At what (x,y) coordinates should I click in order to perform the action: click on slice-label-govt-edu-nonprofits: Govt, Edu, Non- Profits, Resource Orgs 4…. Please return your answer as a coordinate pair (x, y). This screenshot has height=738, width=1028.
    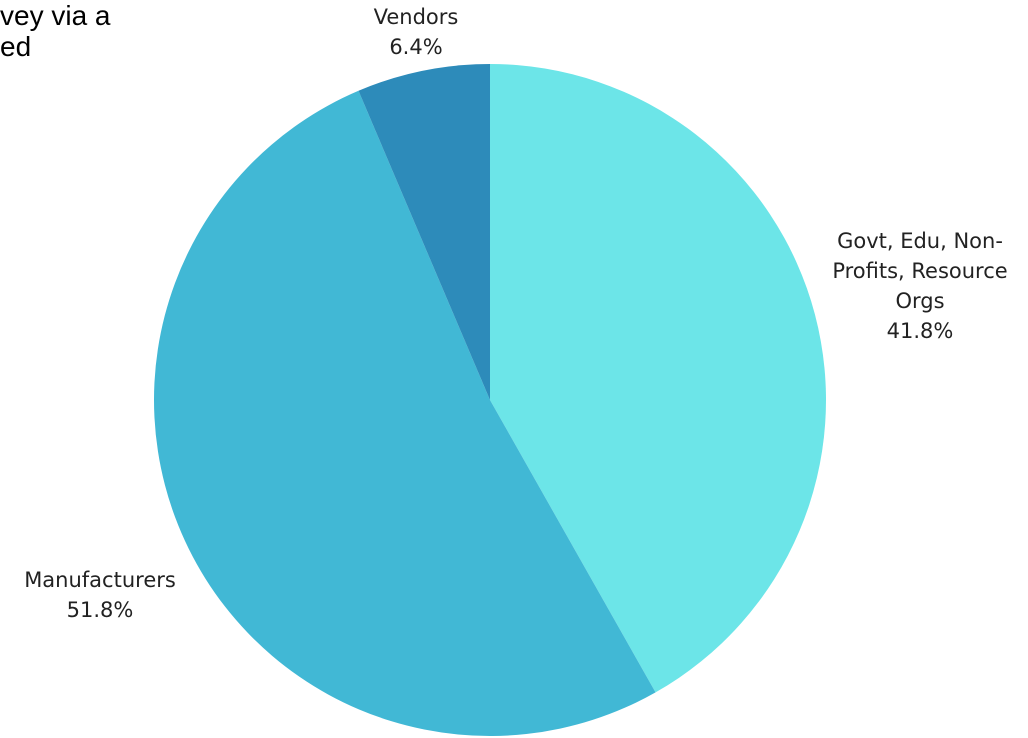
    Looking at the image, I should click on (919, 286).